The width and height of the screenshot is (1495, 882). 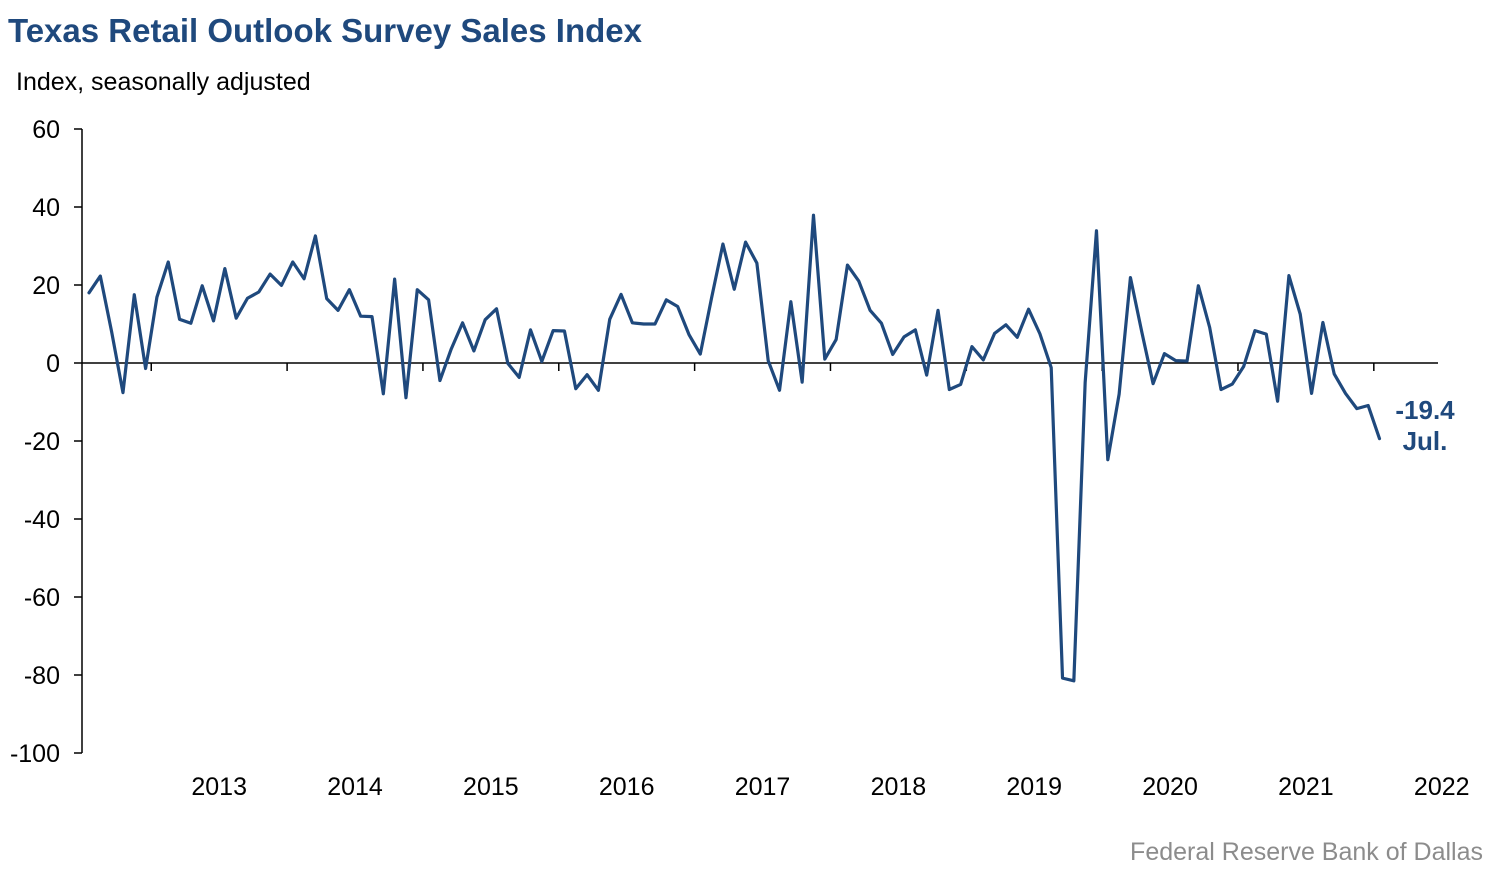 What do you see at coordinates (1306, 787) in the screenshot?
I see `x-tick-label: 2021` at bounding box center [1306, 787].